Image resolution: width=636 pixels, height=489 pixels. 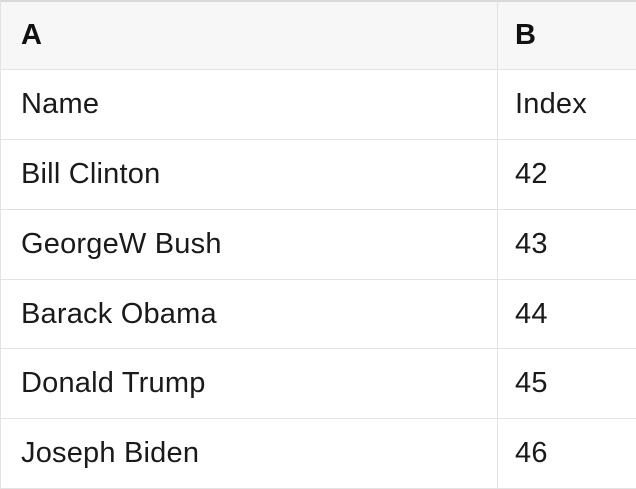 I want to click on table-row: Barack Obama 44, so click(x=318, y=314).